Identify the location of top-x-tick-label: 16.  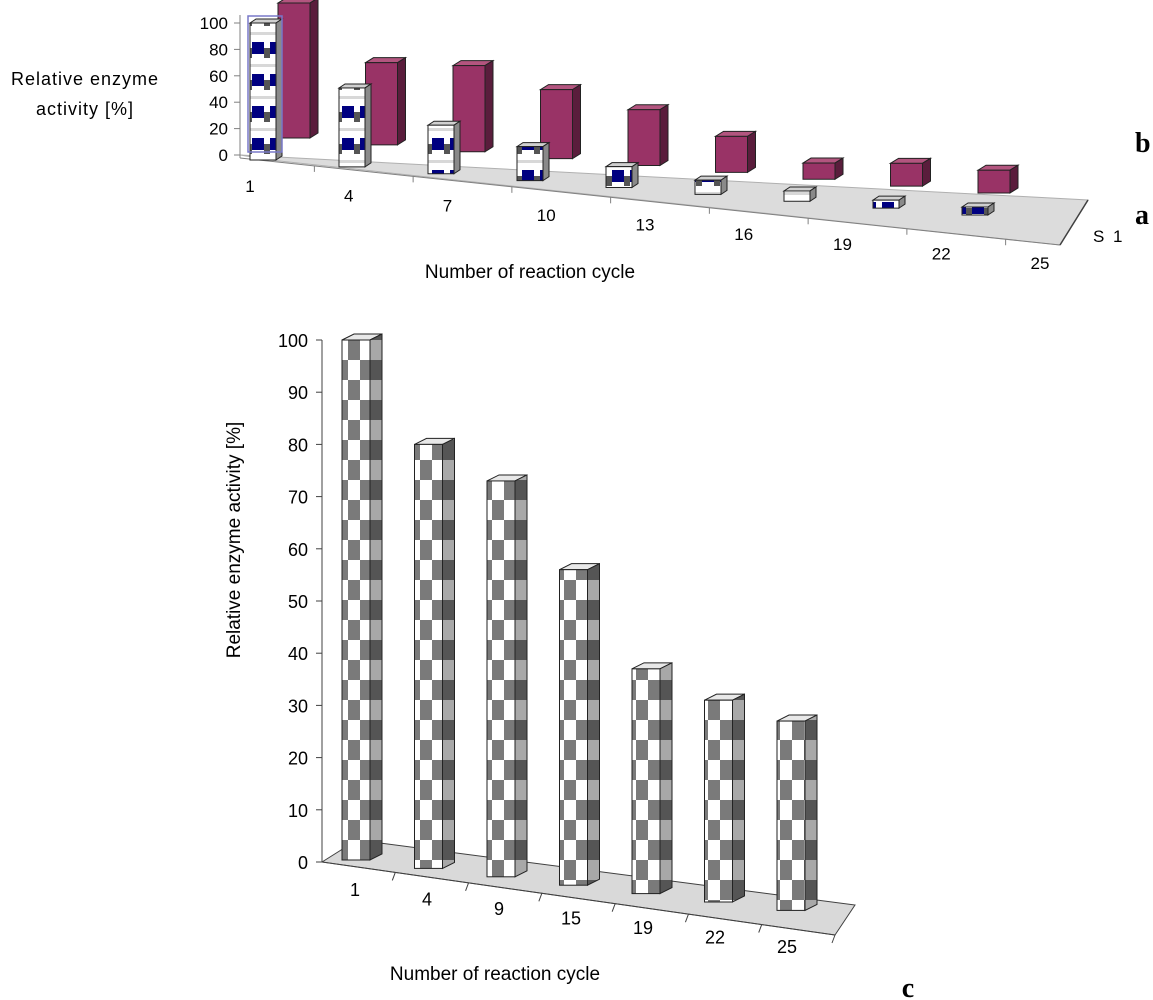
(743, 234).